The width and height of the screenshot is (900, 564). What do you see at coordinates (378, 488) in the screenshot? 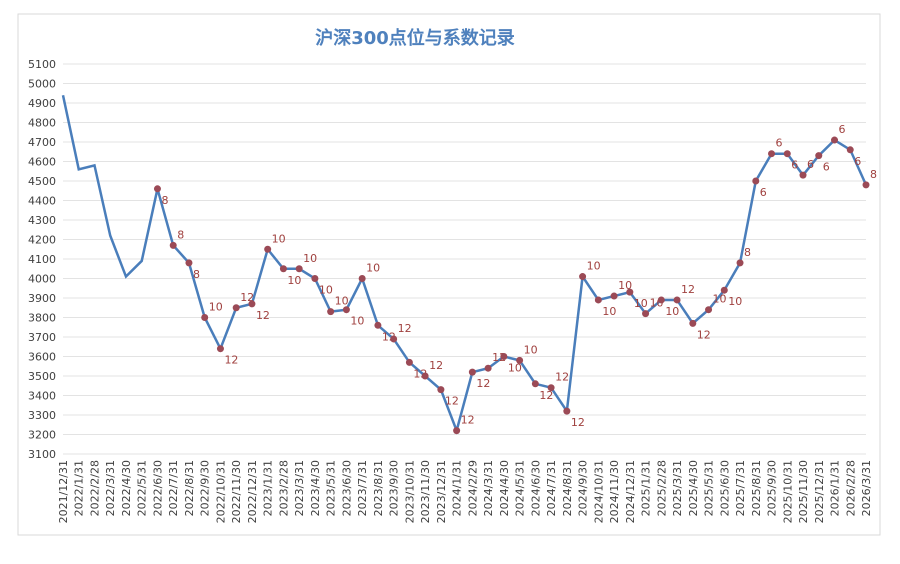
I see `x-tick-label: 2023/8/31` at bounding box center [378, 488].